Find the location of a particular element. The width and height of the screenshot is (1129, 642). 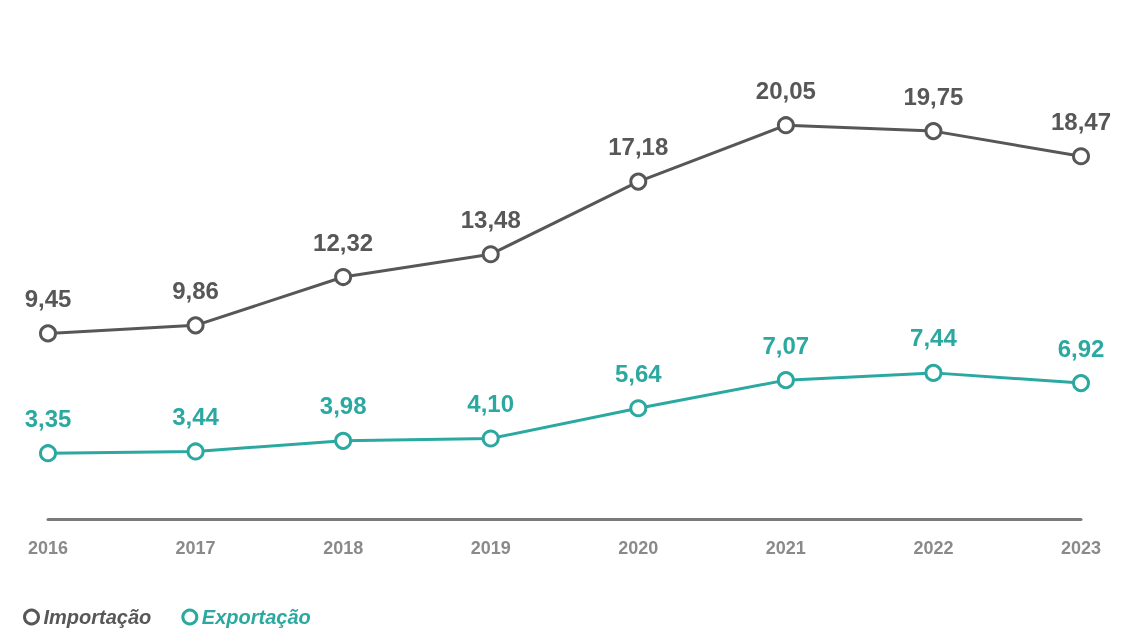

legend-label: Exportação is located at coordinates (256, 617).